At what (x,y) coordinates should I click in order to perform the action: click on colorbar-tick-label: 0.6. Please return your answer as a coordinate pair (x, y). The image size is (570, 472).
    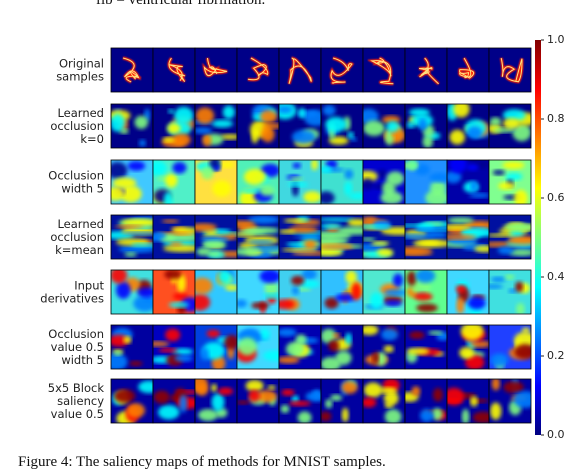
    Looking at the image, I should click on (556, 197).